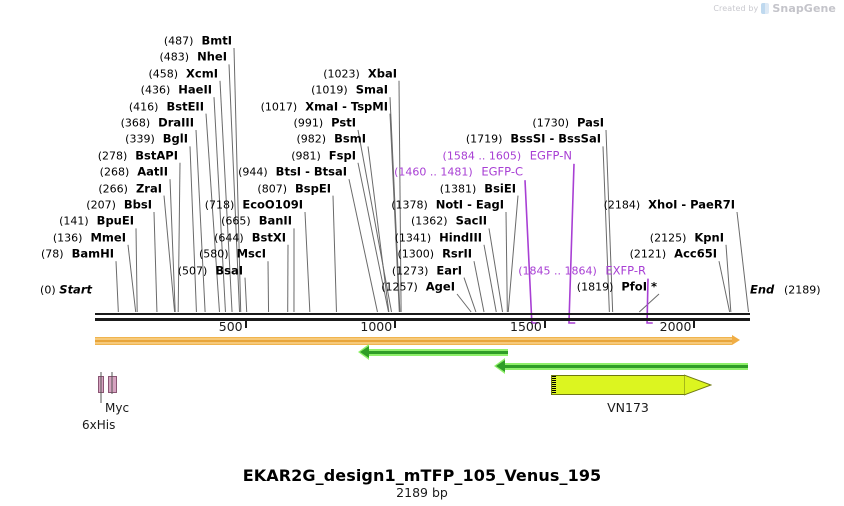  Describe the element at coordinates (449, 221) in the screenshot. I see `enzyme-label-sacii: (1362) SacII` at that location.